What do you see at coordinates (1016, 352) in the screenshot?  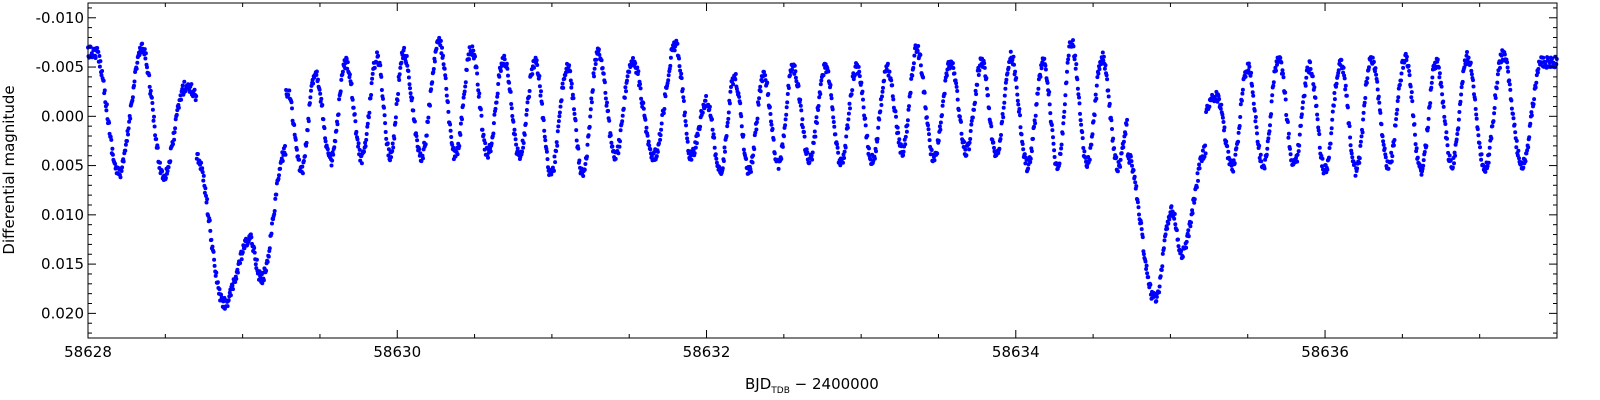 I see `x-tick-label: 58634` at bounding box center [1016, 352].